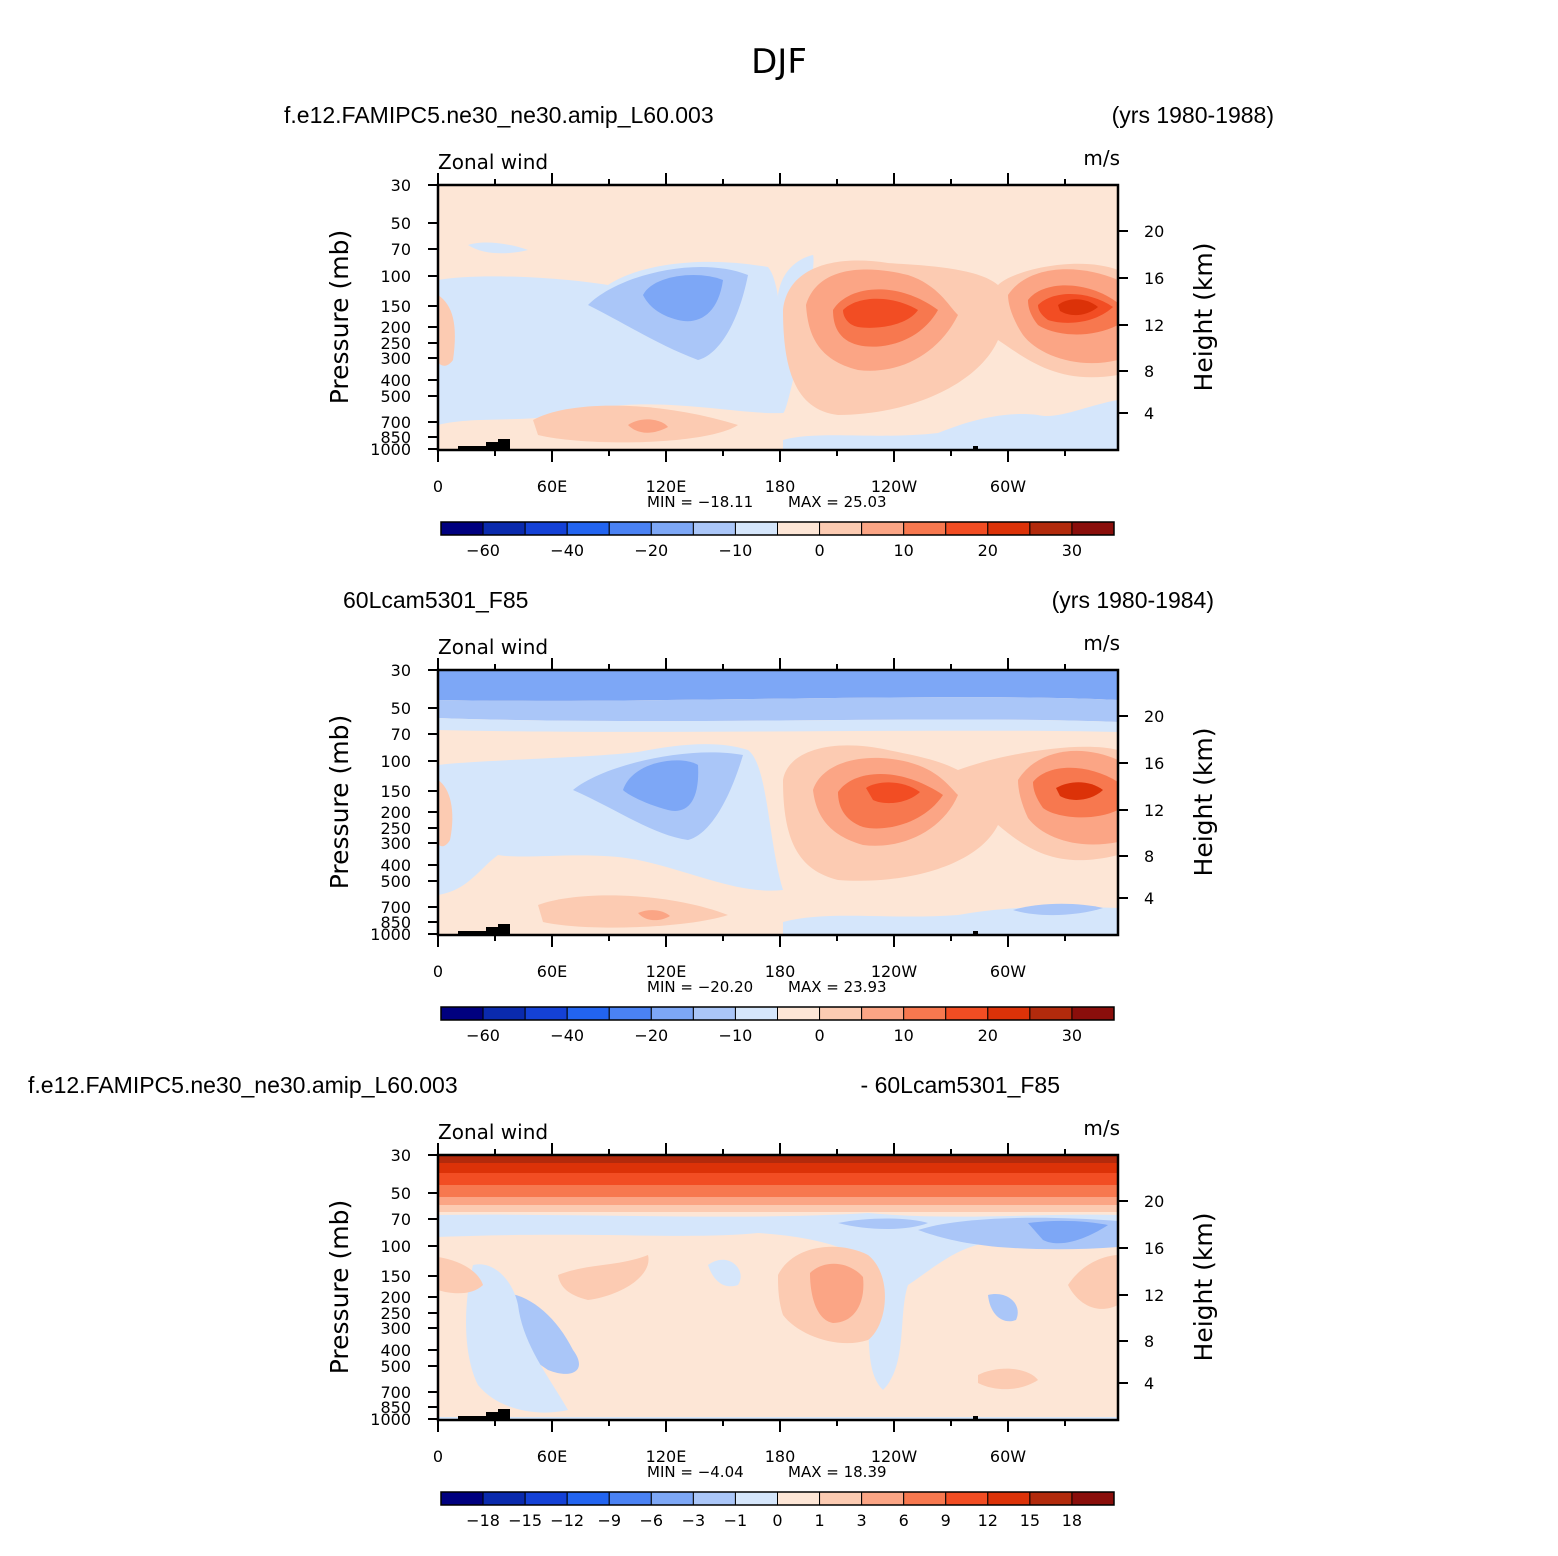 The height and width of the screenshot is (1556, 1558). Describe the element at coordinates (525, 1520) in the screenshot. I see `colorbar-label: −15` at that location.